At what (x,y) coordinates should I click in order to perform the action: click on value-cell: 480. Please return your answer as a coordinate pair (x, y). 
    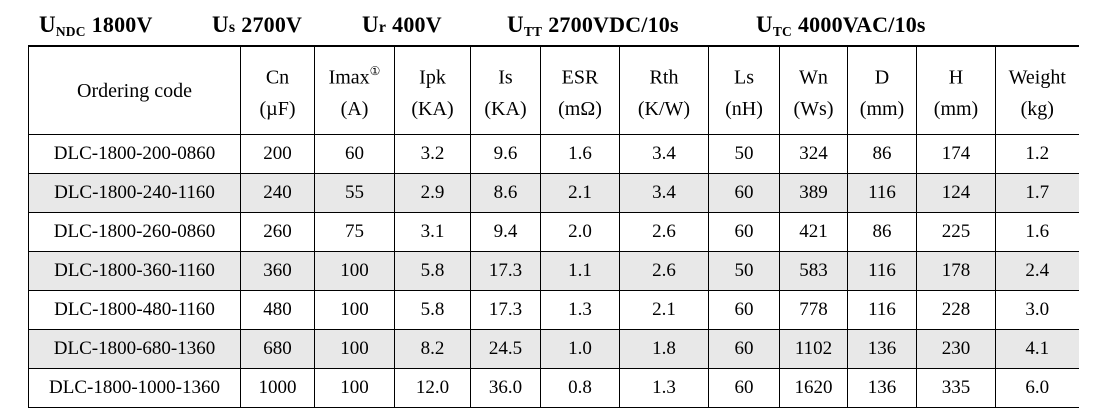
    Looking at the image, I should click on (277, 310).